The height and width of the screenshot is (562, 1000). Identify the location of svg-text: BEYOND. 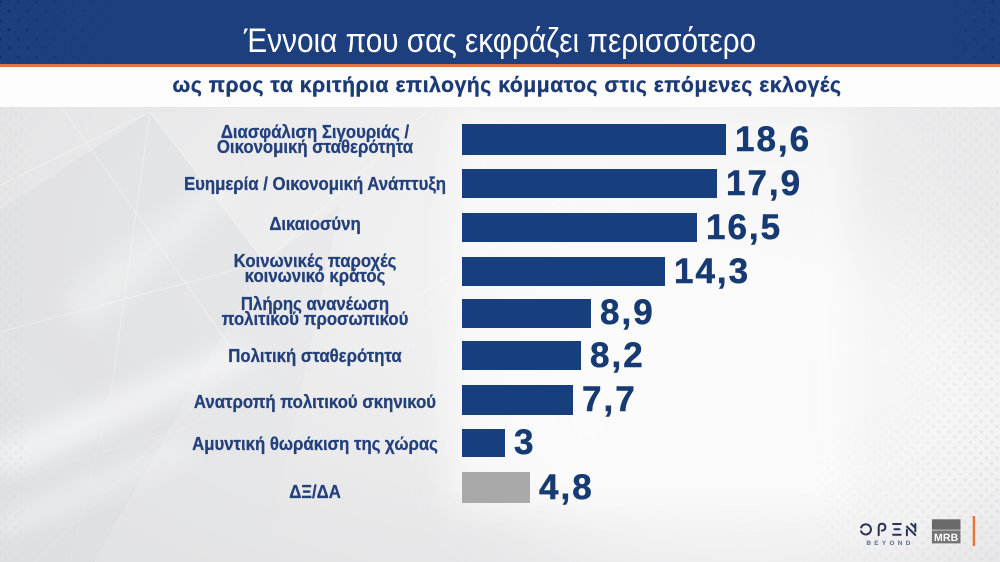
(889, 543).